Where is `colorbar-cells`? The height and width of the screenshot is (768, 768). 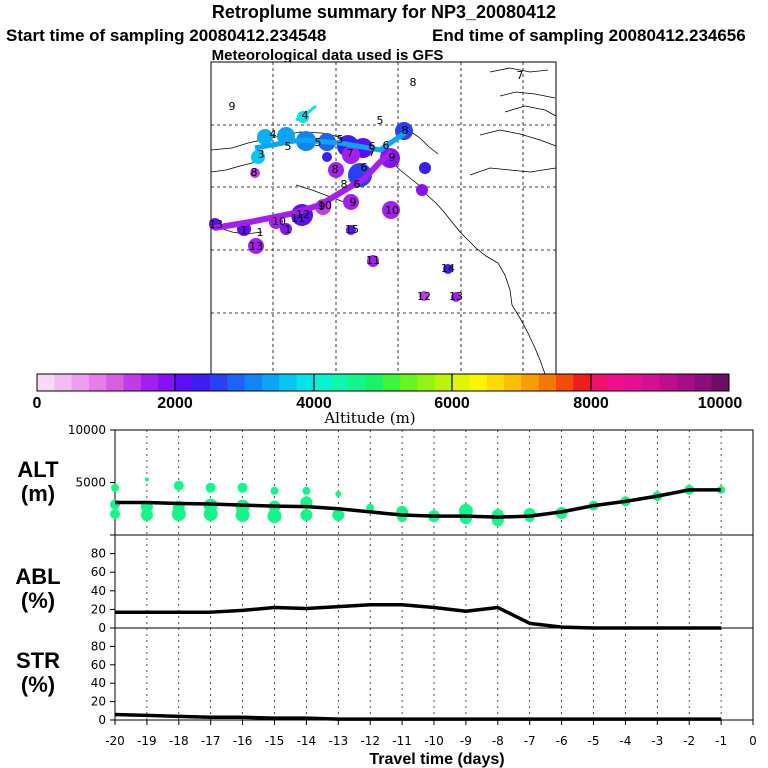 colorbar-cells is located at coordinates (383, 382).